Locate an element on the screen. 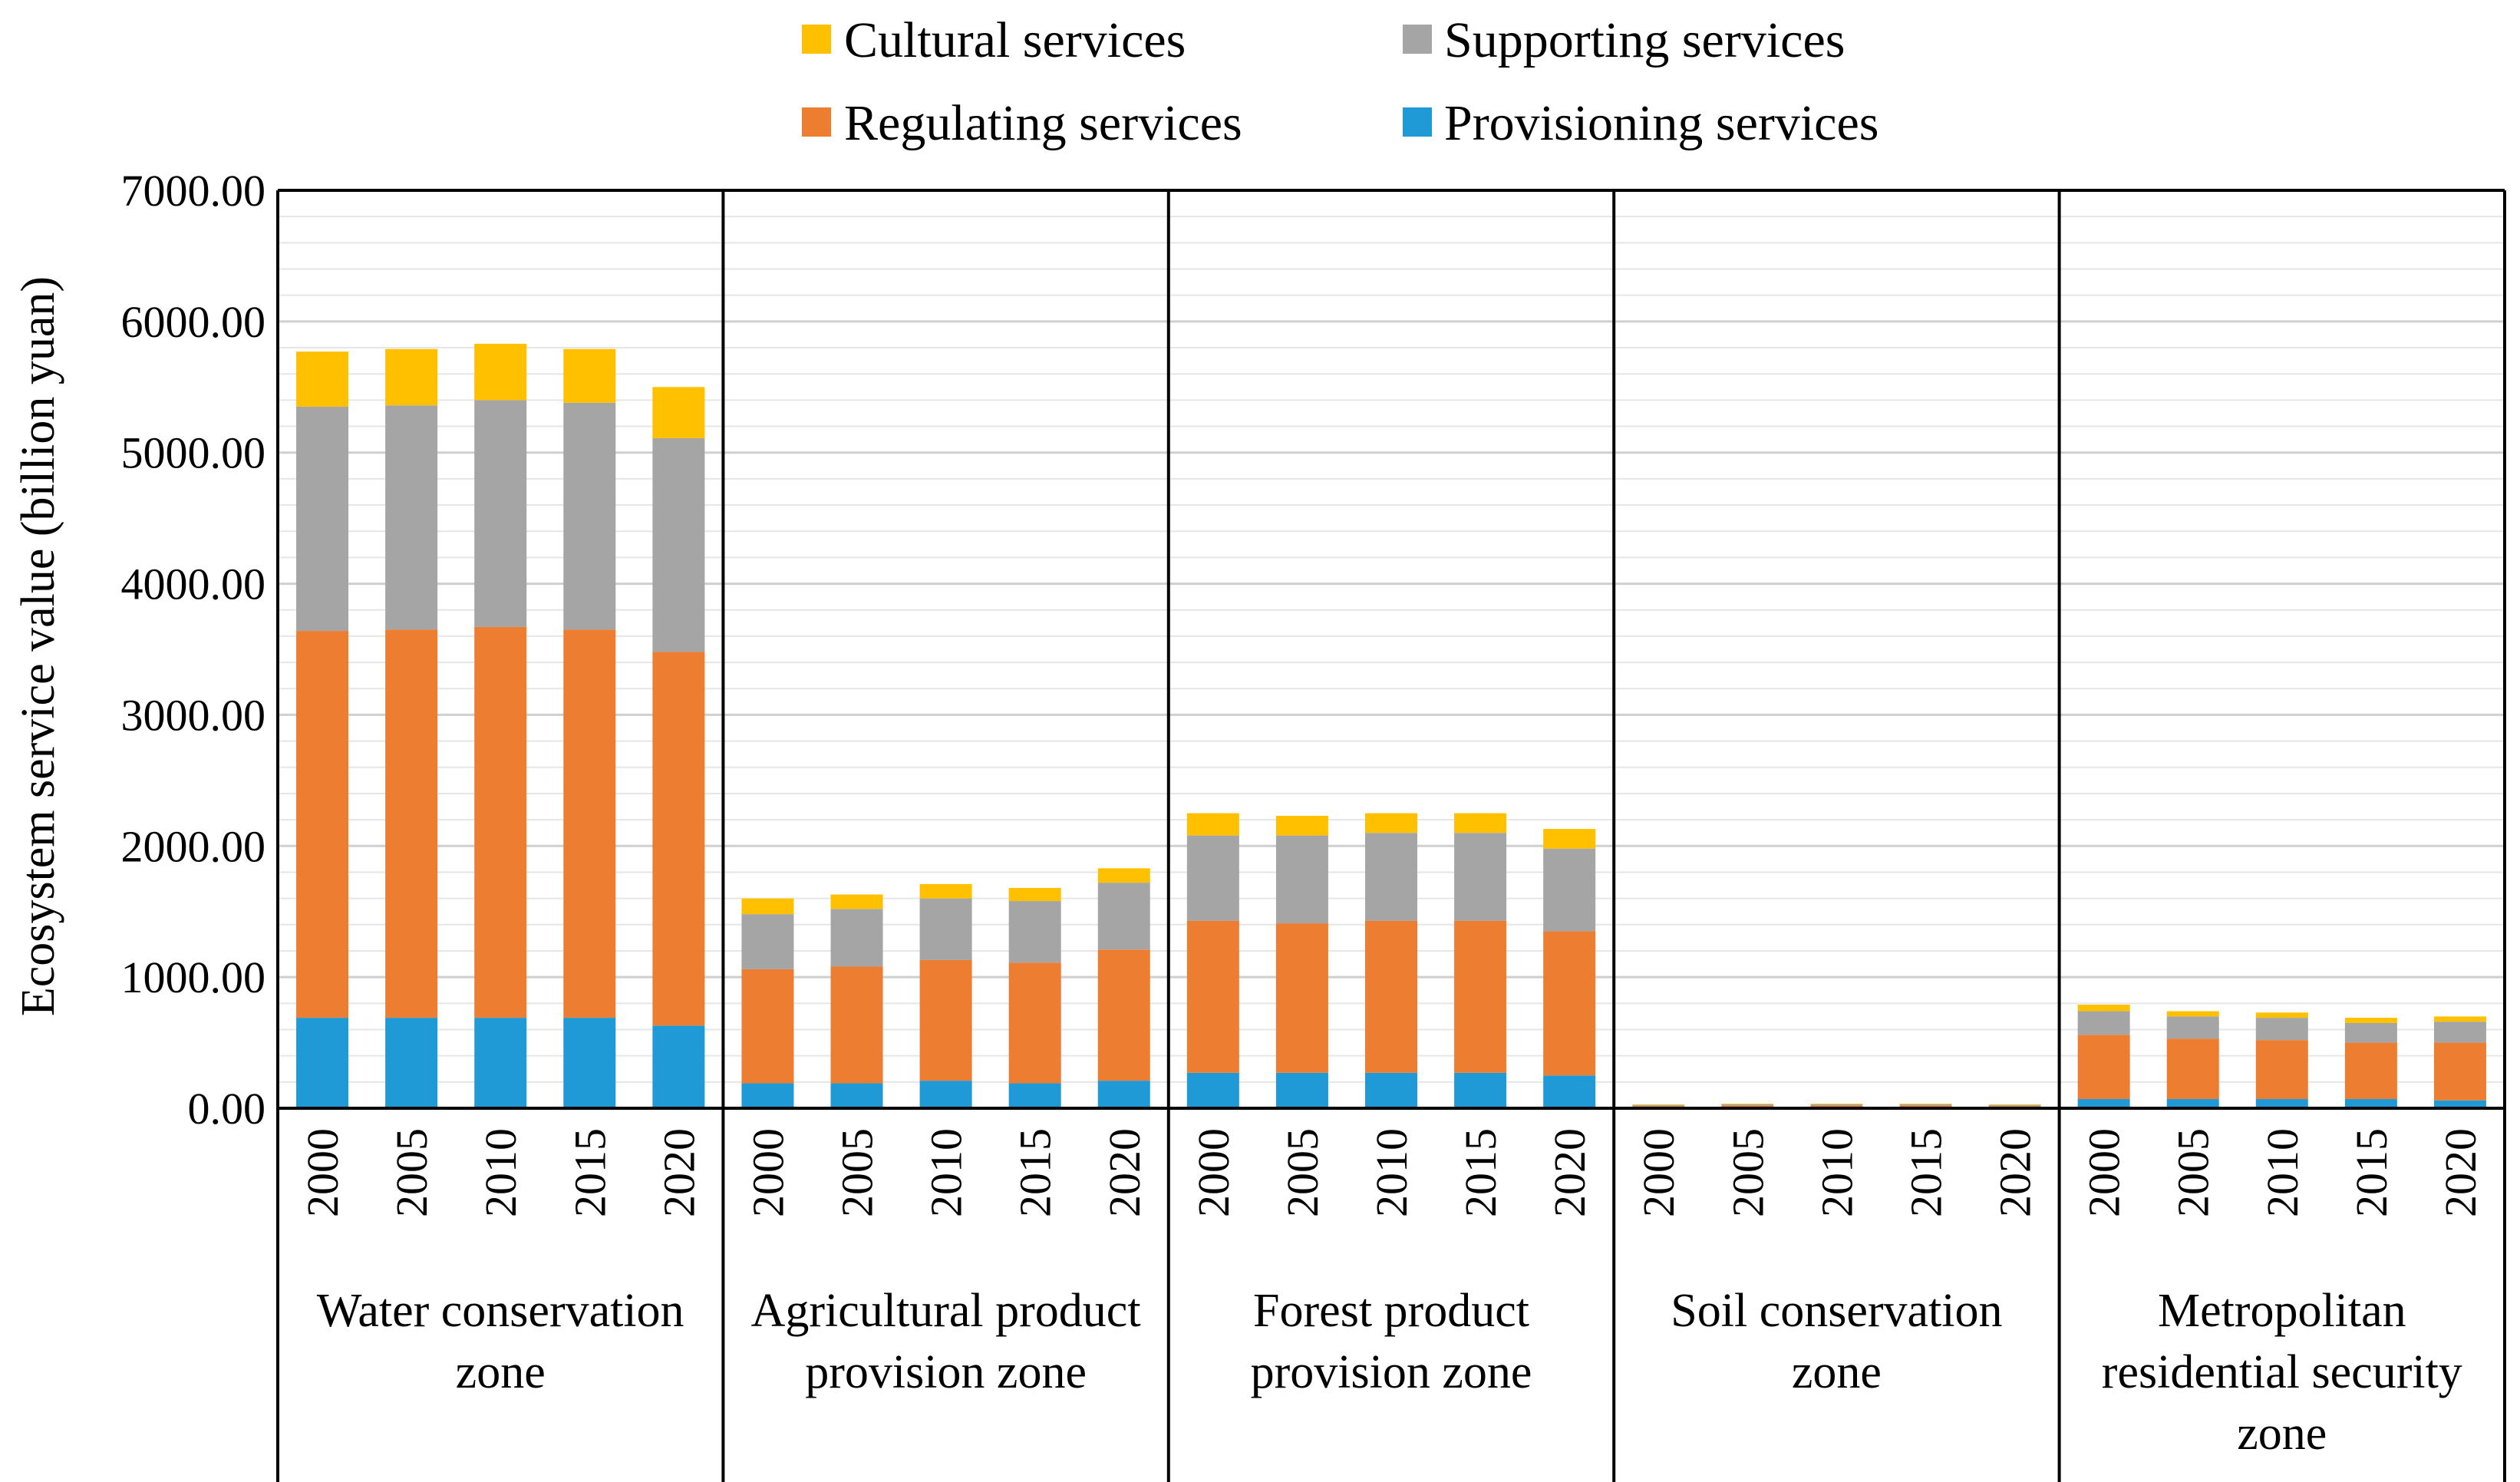 This screenshot has height=1482, width=2520. legend-swatch-regulating is located at coordinates (816, 122).